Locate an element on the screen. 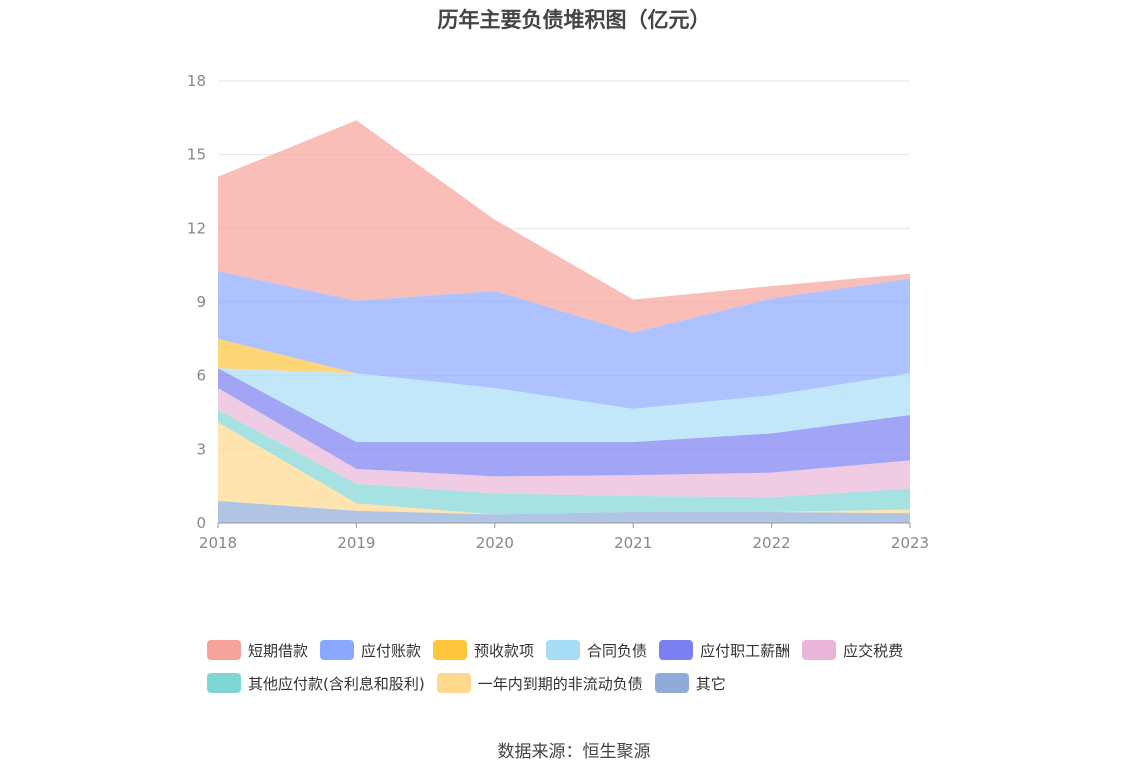 The width and height of the screenshot is (1148, 776). legend-item-taxes-payable: 应交税费 is located at coordinates (852, 650).